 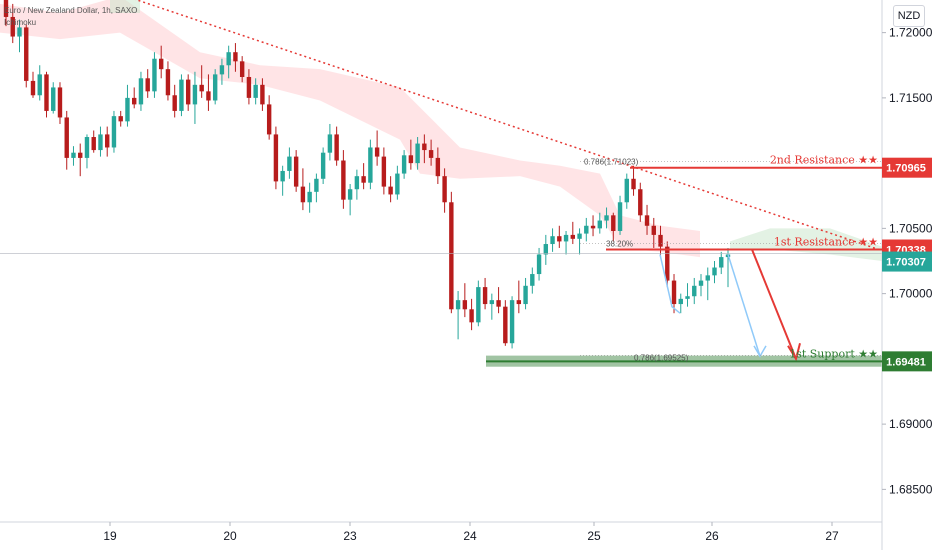 What do you see at coordinates (594, 536) in the screenshot?
I see `time-tick-label: 25` at bounding box center [594, 536].